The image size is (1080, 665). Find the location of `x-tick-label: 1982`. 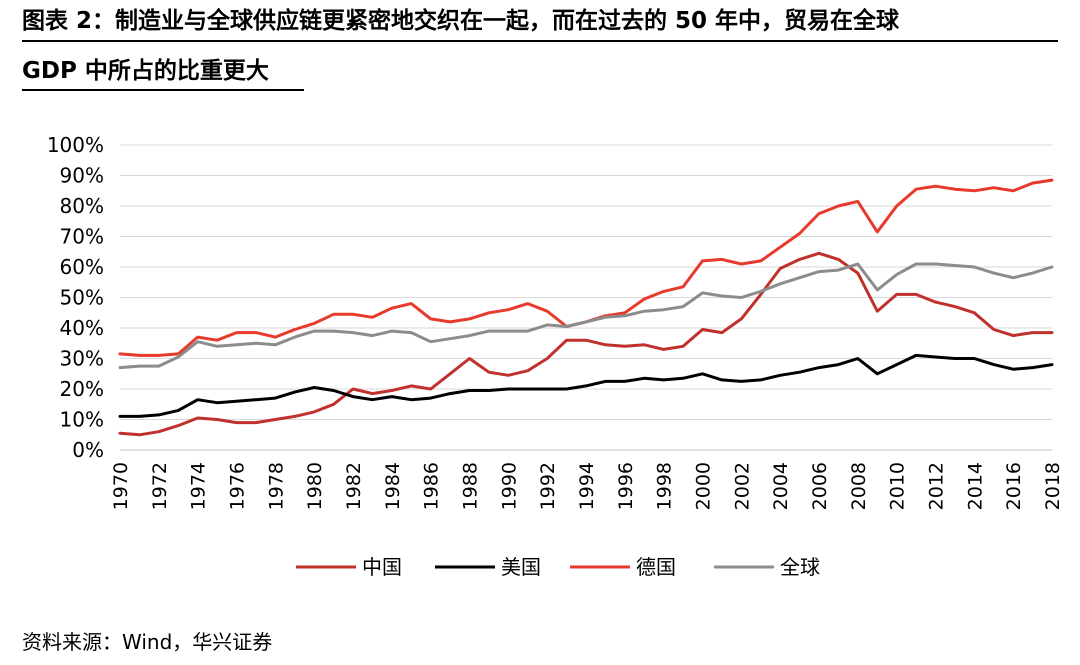

x-tick-label: 1982 is located at coordinates (354, 486).